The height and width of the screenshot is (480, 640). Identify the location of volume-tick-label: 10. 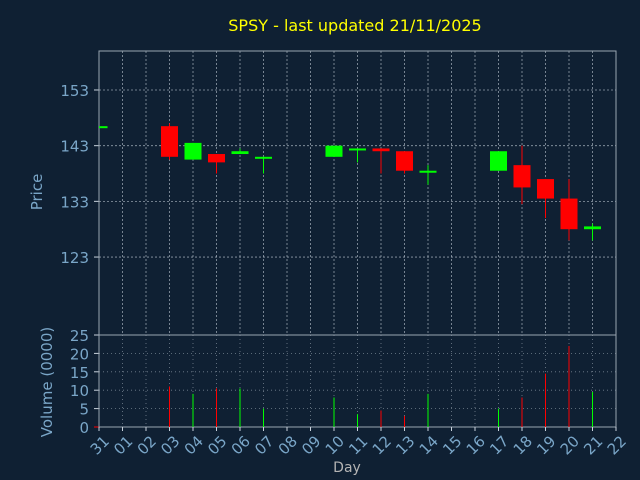
(79, 391).